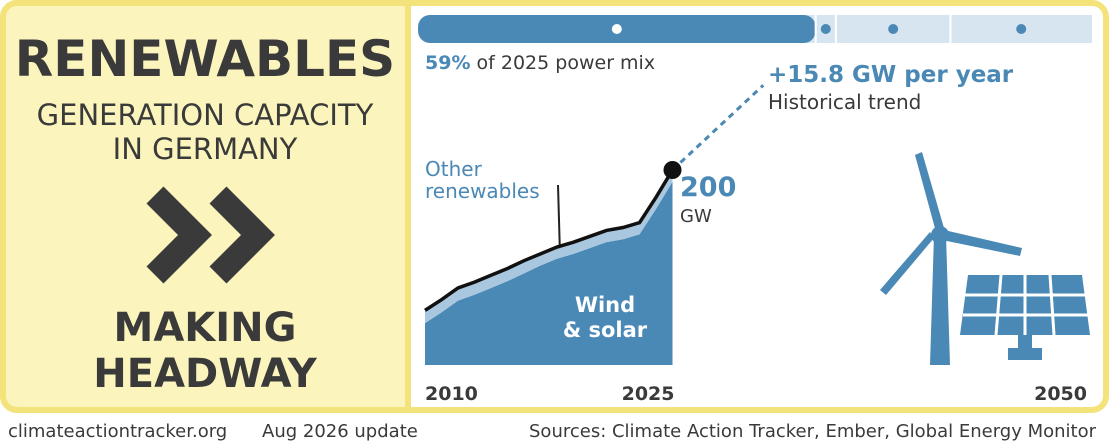 Image resolution: width=1110 pixels, height=444 pixels. I want to click on solar-panel, so click(1025, 317).